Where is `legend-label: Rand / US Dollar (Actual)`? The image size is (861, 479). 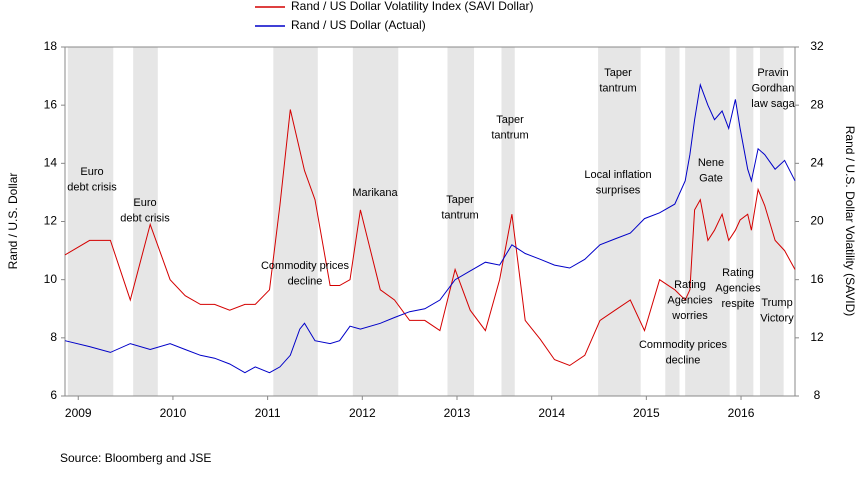
legend-label: Rand / US Dollar (Actual) is located at coordinates (358, 25).